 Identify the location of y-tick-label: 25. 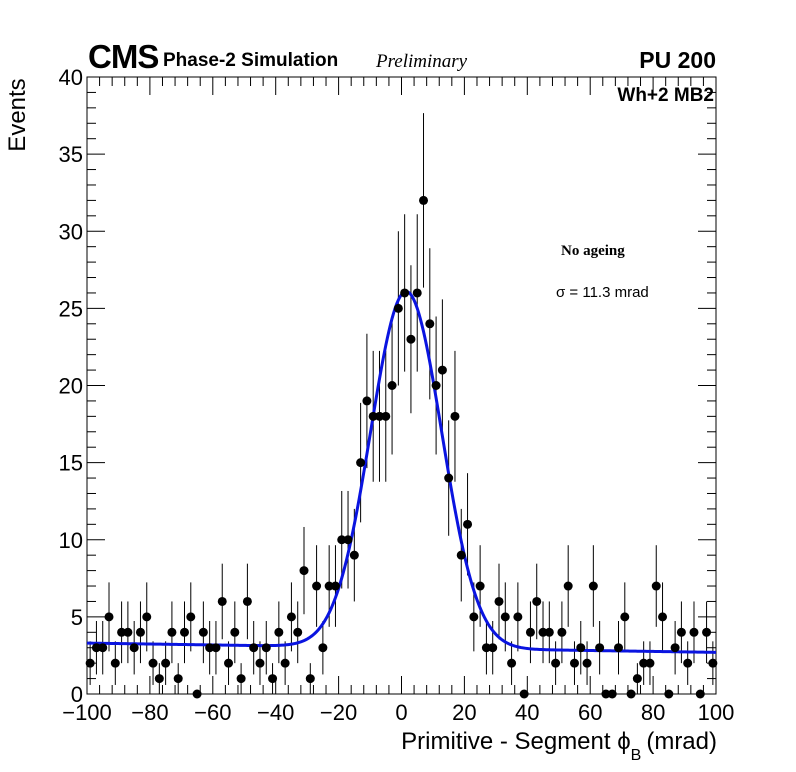
(71, 308).